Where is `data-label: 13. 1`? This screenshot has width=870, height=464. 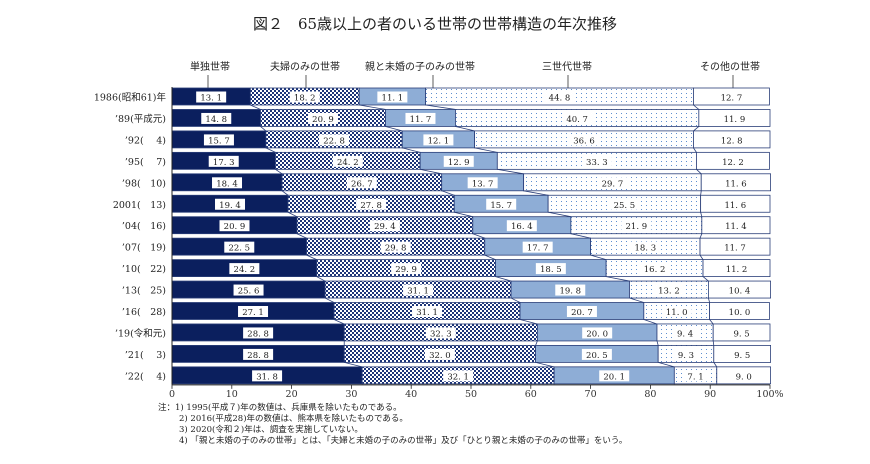 data-label: 13. 1 is located at coordinates (211, 99).